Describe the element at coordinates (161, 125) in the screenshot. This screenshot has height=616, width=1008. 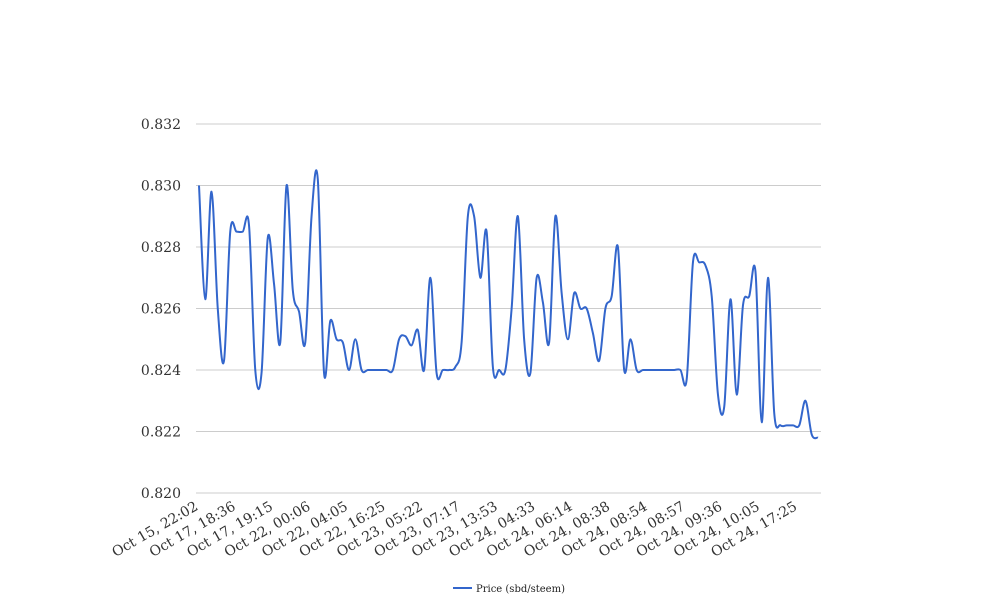
I see `y-tick-label-6: 0.832` at that location.